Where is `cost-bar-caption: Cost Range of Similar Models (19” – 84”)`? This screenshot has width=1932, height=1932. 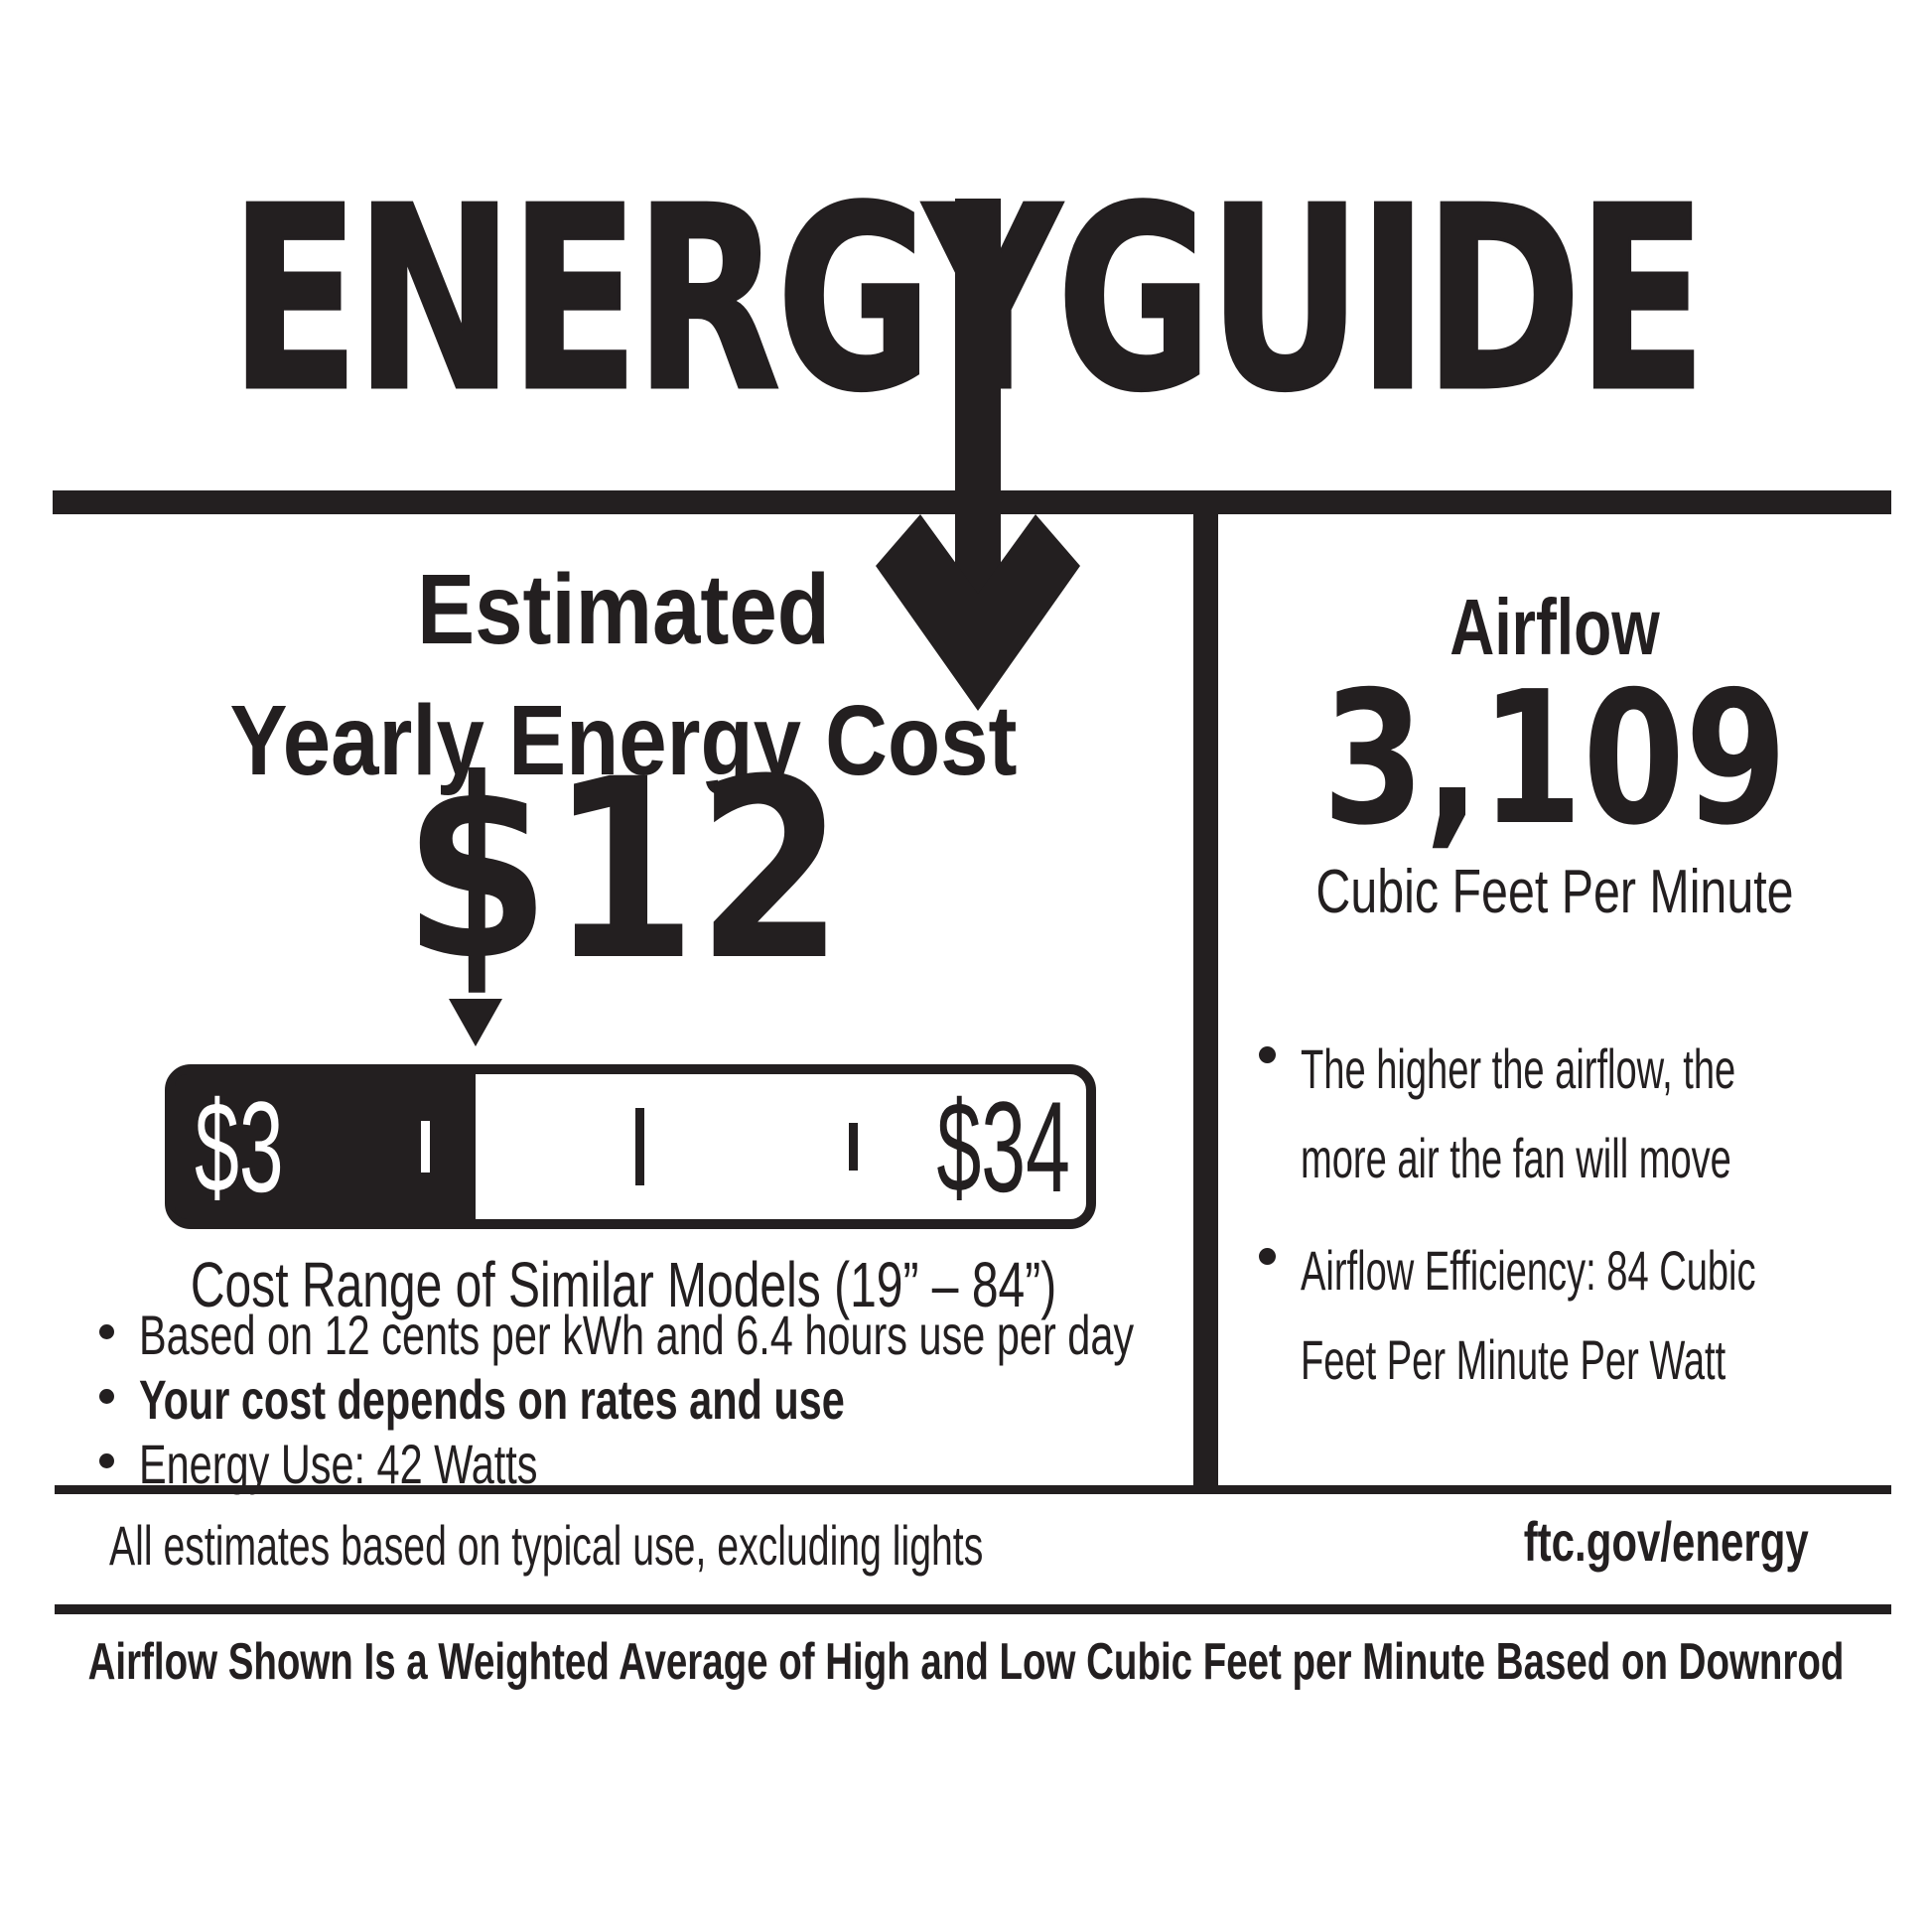
cost-bar-caption: Cost Range of Similar Models (19” – 84”) is located at coordinates (623, 1284).